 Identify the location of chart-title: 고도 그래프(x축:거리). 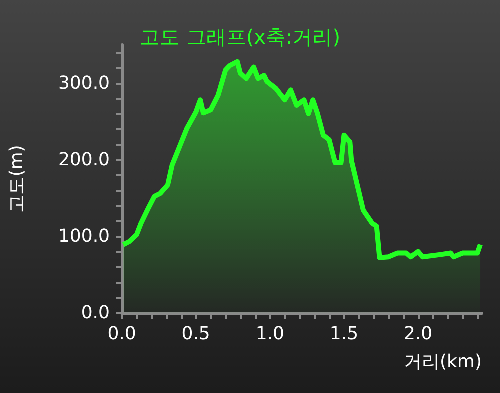
(240, 37).